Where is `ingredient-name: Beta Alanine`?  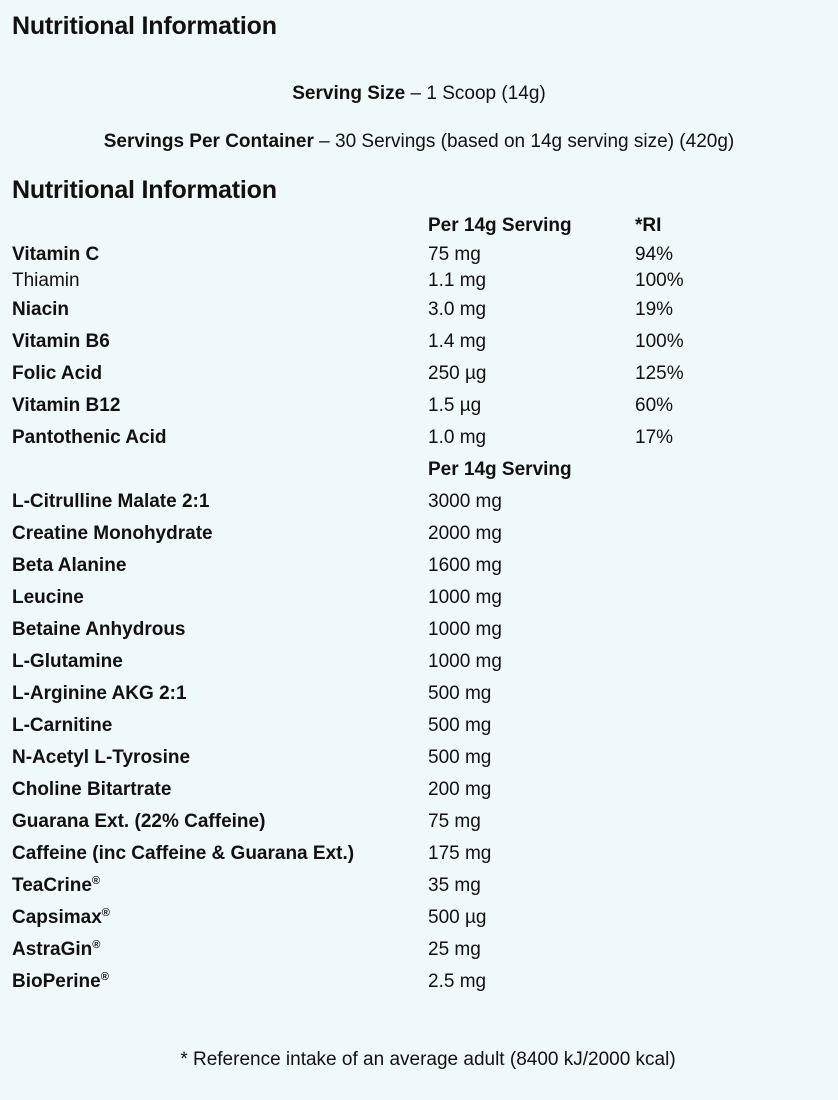 ingredient-name: Beta Alanine is located at coordinates (69, 565).